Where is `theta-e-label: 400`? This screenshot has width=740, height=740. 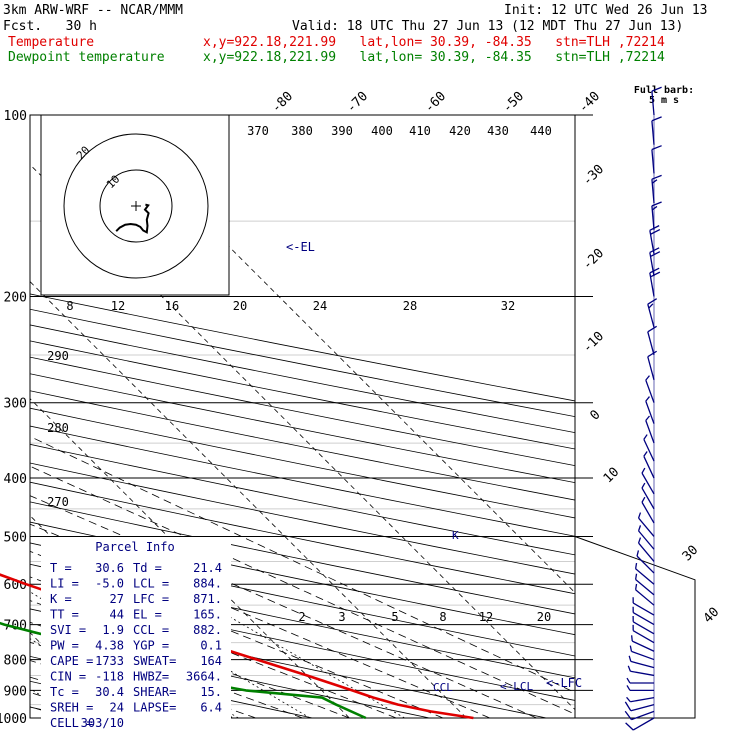 theta-e-label: 400 is located at coordinates (382, 131).